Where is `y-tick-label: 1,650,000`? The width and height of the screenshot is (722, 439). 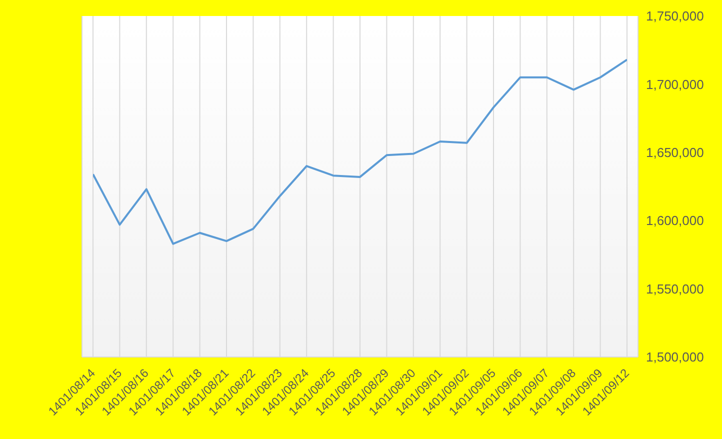 y-tick-label: 1,650,000 is located at coordinates (675, 152).